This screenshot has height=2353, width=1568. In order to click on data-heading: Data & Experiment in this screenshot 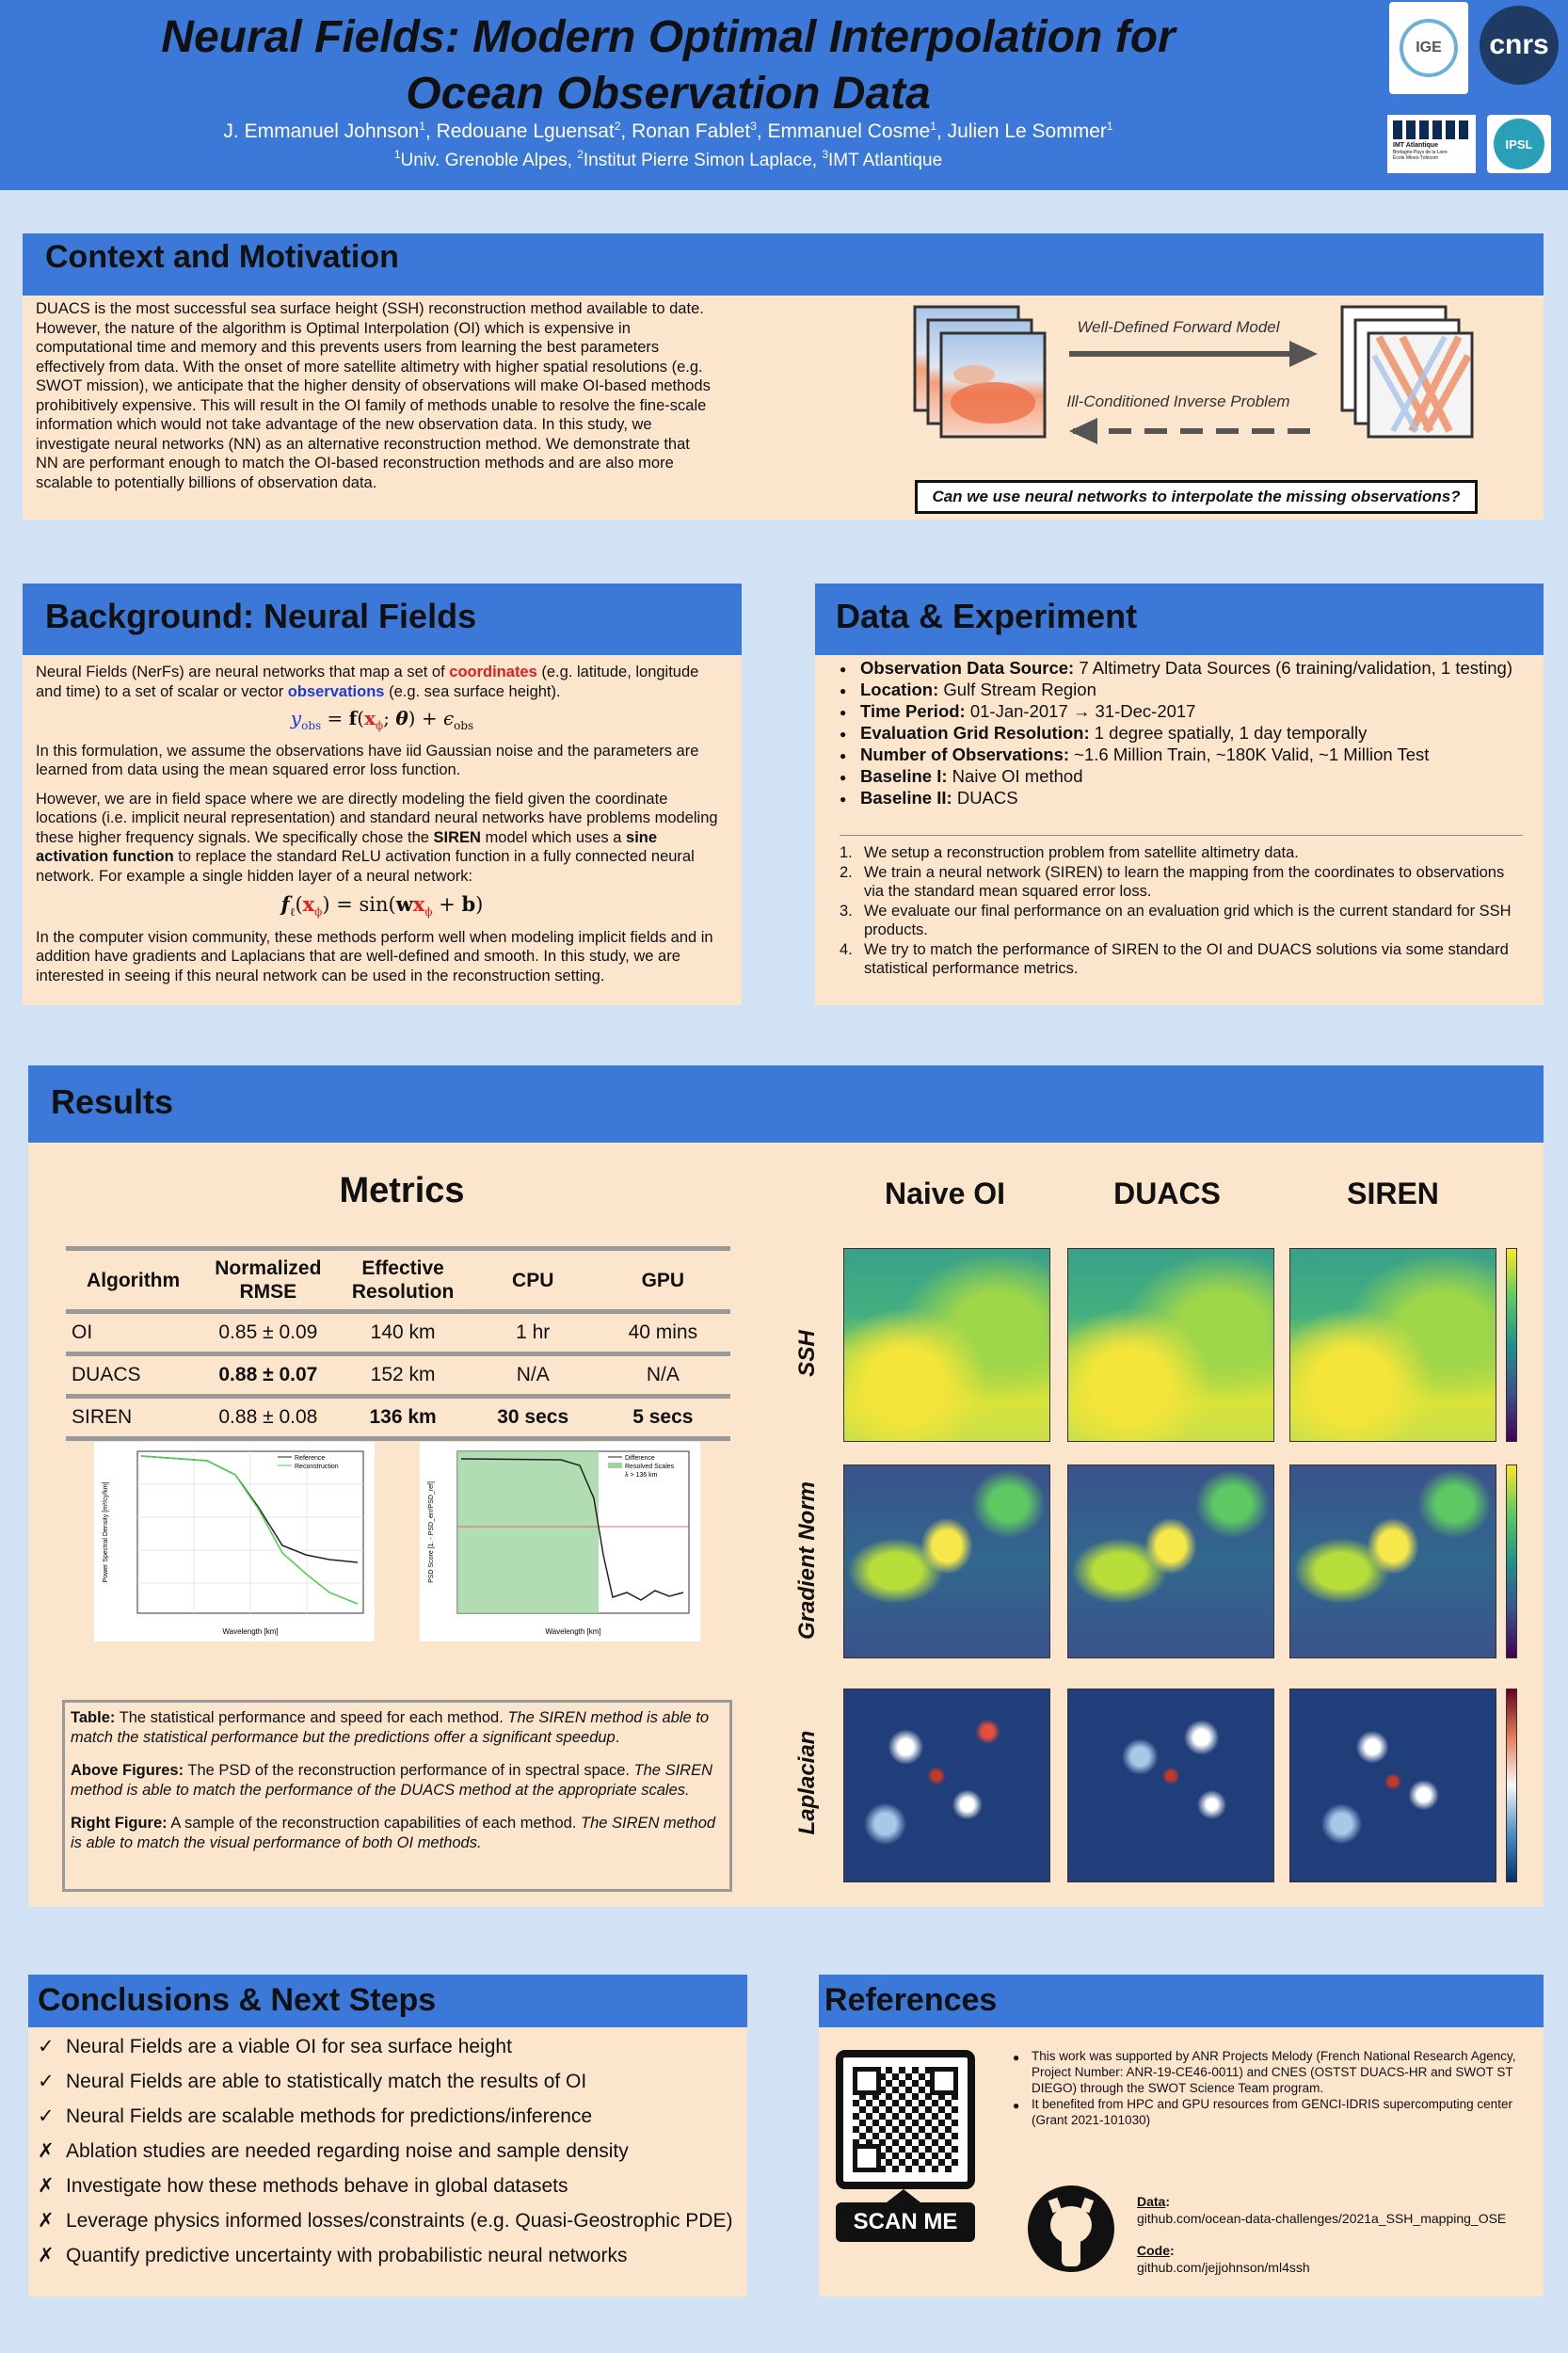, I will do `click(1179, 620)`.